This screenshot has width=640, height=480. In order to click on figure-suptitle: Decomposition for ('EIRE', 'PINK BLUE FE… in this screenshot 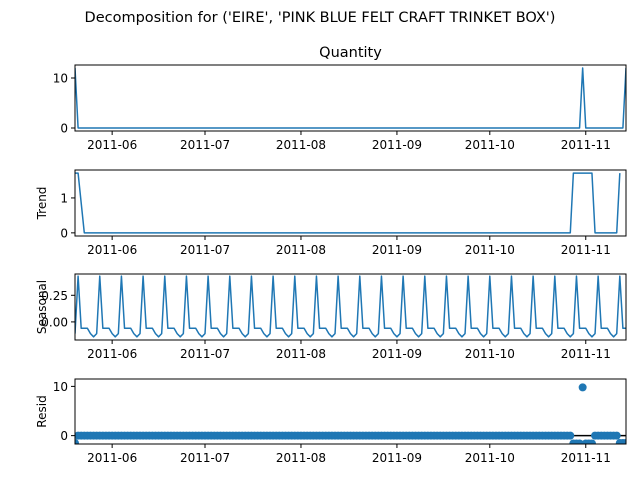, I will do `click(320, 18)`.